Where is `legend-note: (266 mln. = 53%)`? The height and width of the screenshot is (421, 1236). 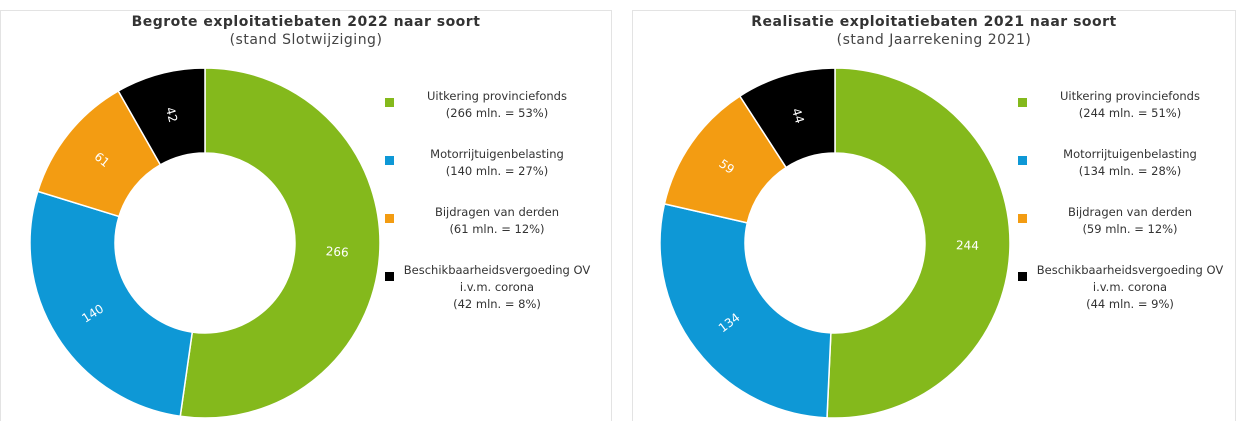 legend-note: (266 mln. = 53%) is located at coordinates (497, 113).